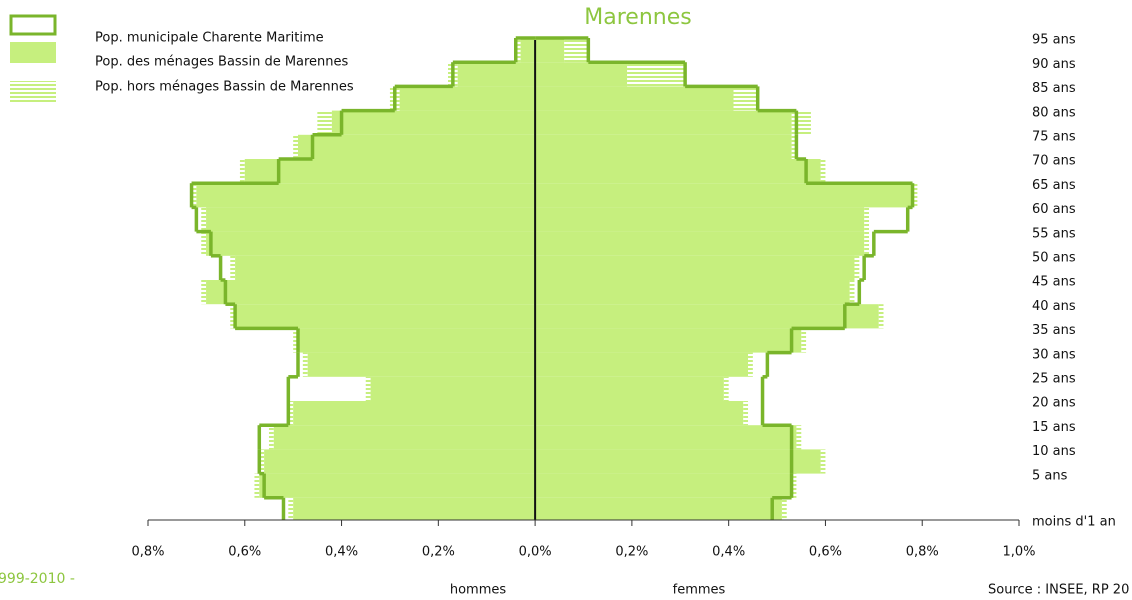 The width and height of the screenshot is (1132, 600). I want to click on y-tick-label: 70 ans, so click(1054, 161).